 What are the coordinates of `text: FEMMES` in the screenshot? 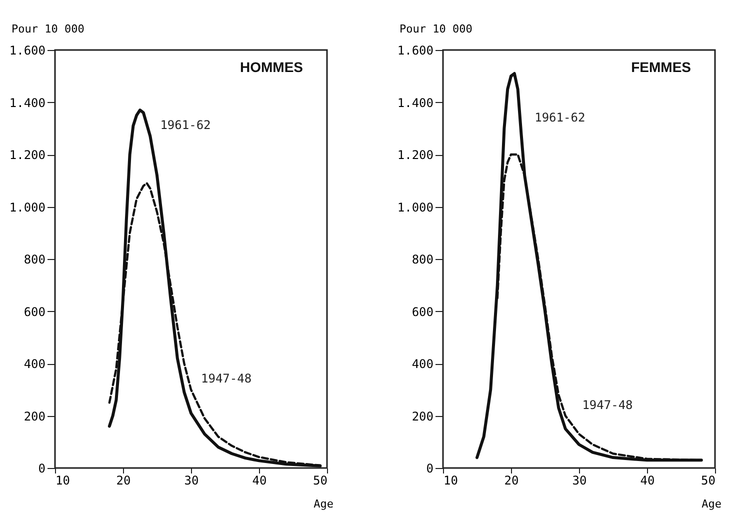 It's located at (661, 67).